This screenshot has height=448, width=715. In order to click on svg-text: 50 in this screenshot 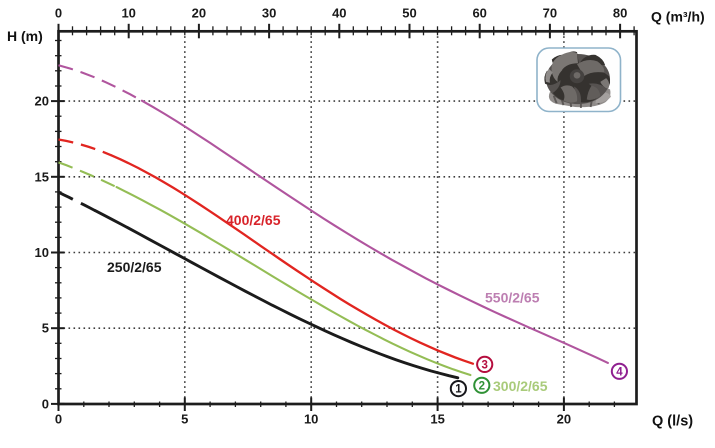, I will do `click(409, 13)`.